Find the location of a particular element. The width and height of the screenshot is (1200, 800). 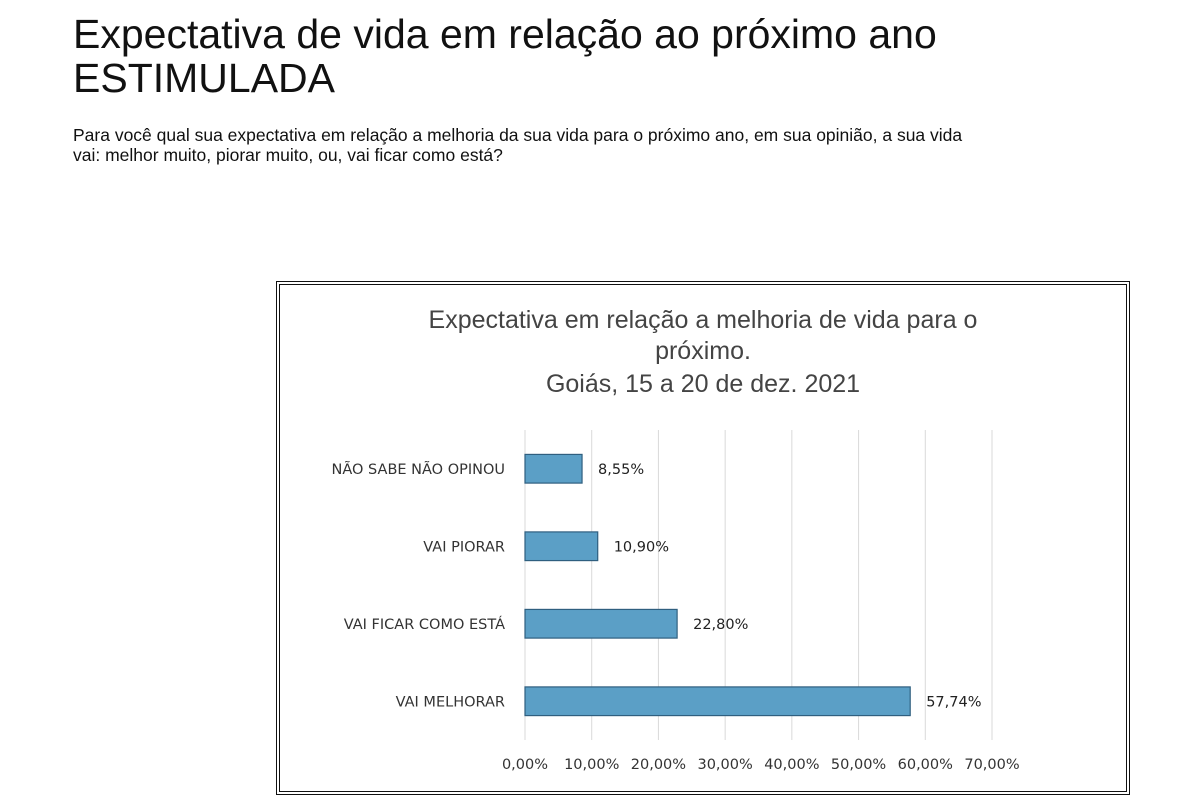

category-label: VAI FICAR COMO ESTÁ is located at coordinates (424, 624).